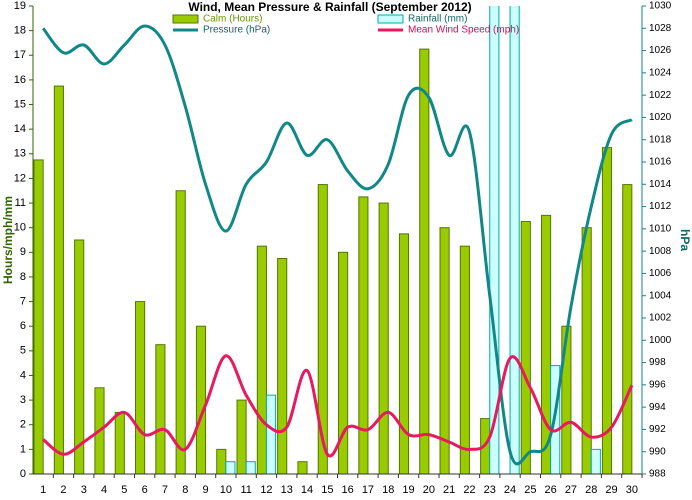 This screenshot has width=692, height=500. What do you see at coordinates (20, 31) in the screenshot?
I see `y-tick-label: 18` at bounding box center [20, 31].